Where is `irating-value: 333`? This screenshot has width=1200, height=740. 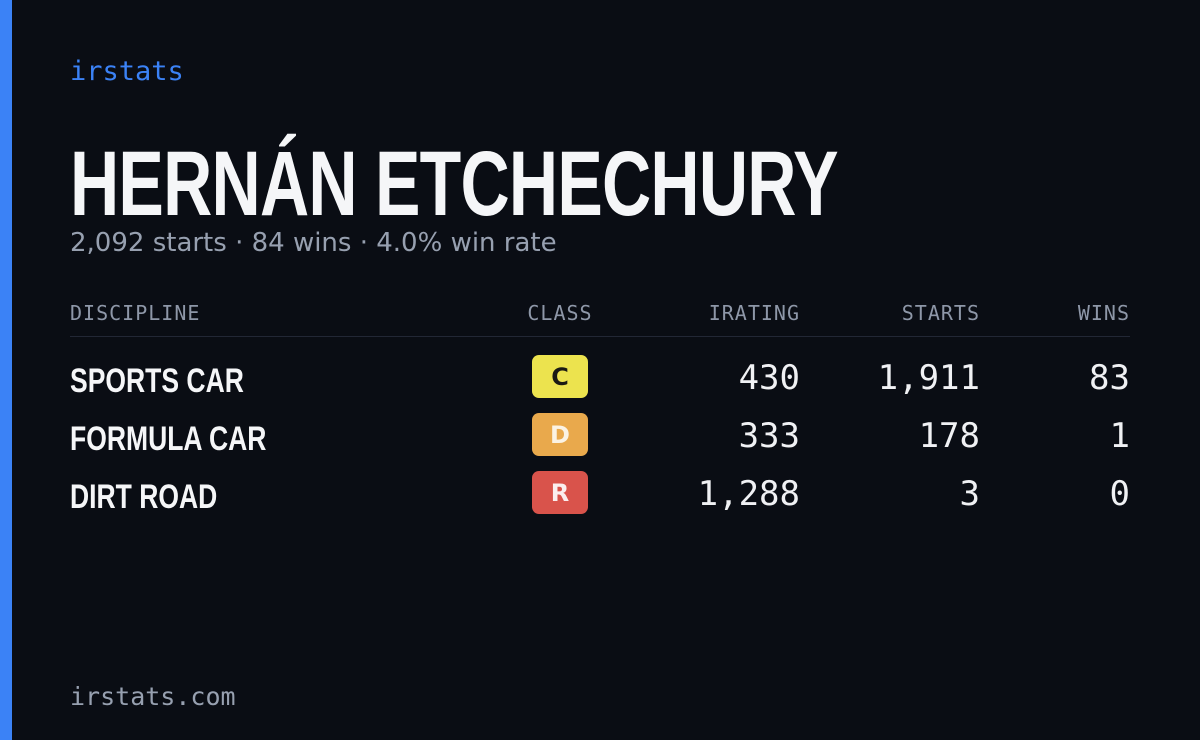
irating-value: 333 is located at coordinates (769, 436).